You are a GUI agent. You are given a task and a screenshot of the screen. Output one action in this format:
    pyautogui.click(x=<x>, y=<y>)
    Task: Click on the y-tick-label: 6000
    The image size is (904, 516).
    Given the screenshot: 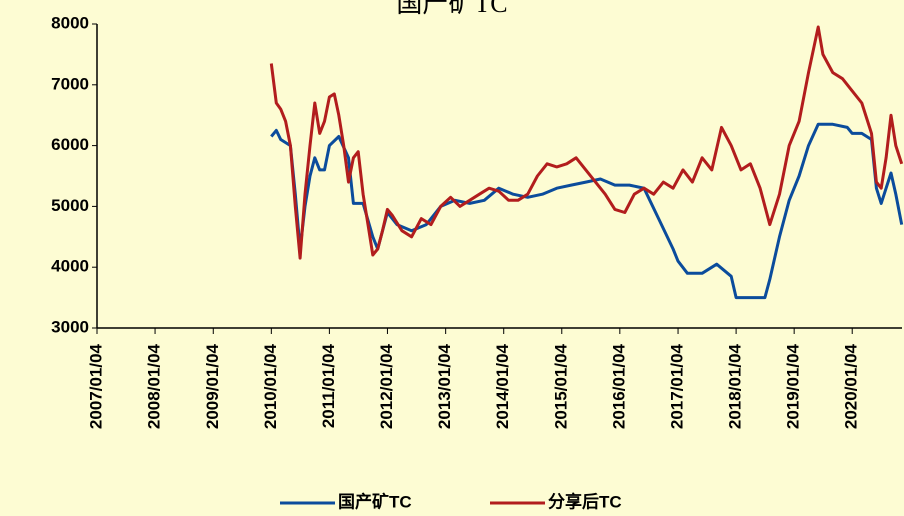 What is the action you would take?
    pyautogui.click(x=70, y=144)
    